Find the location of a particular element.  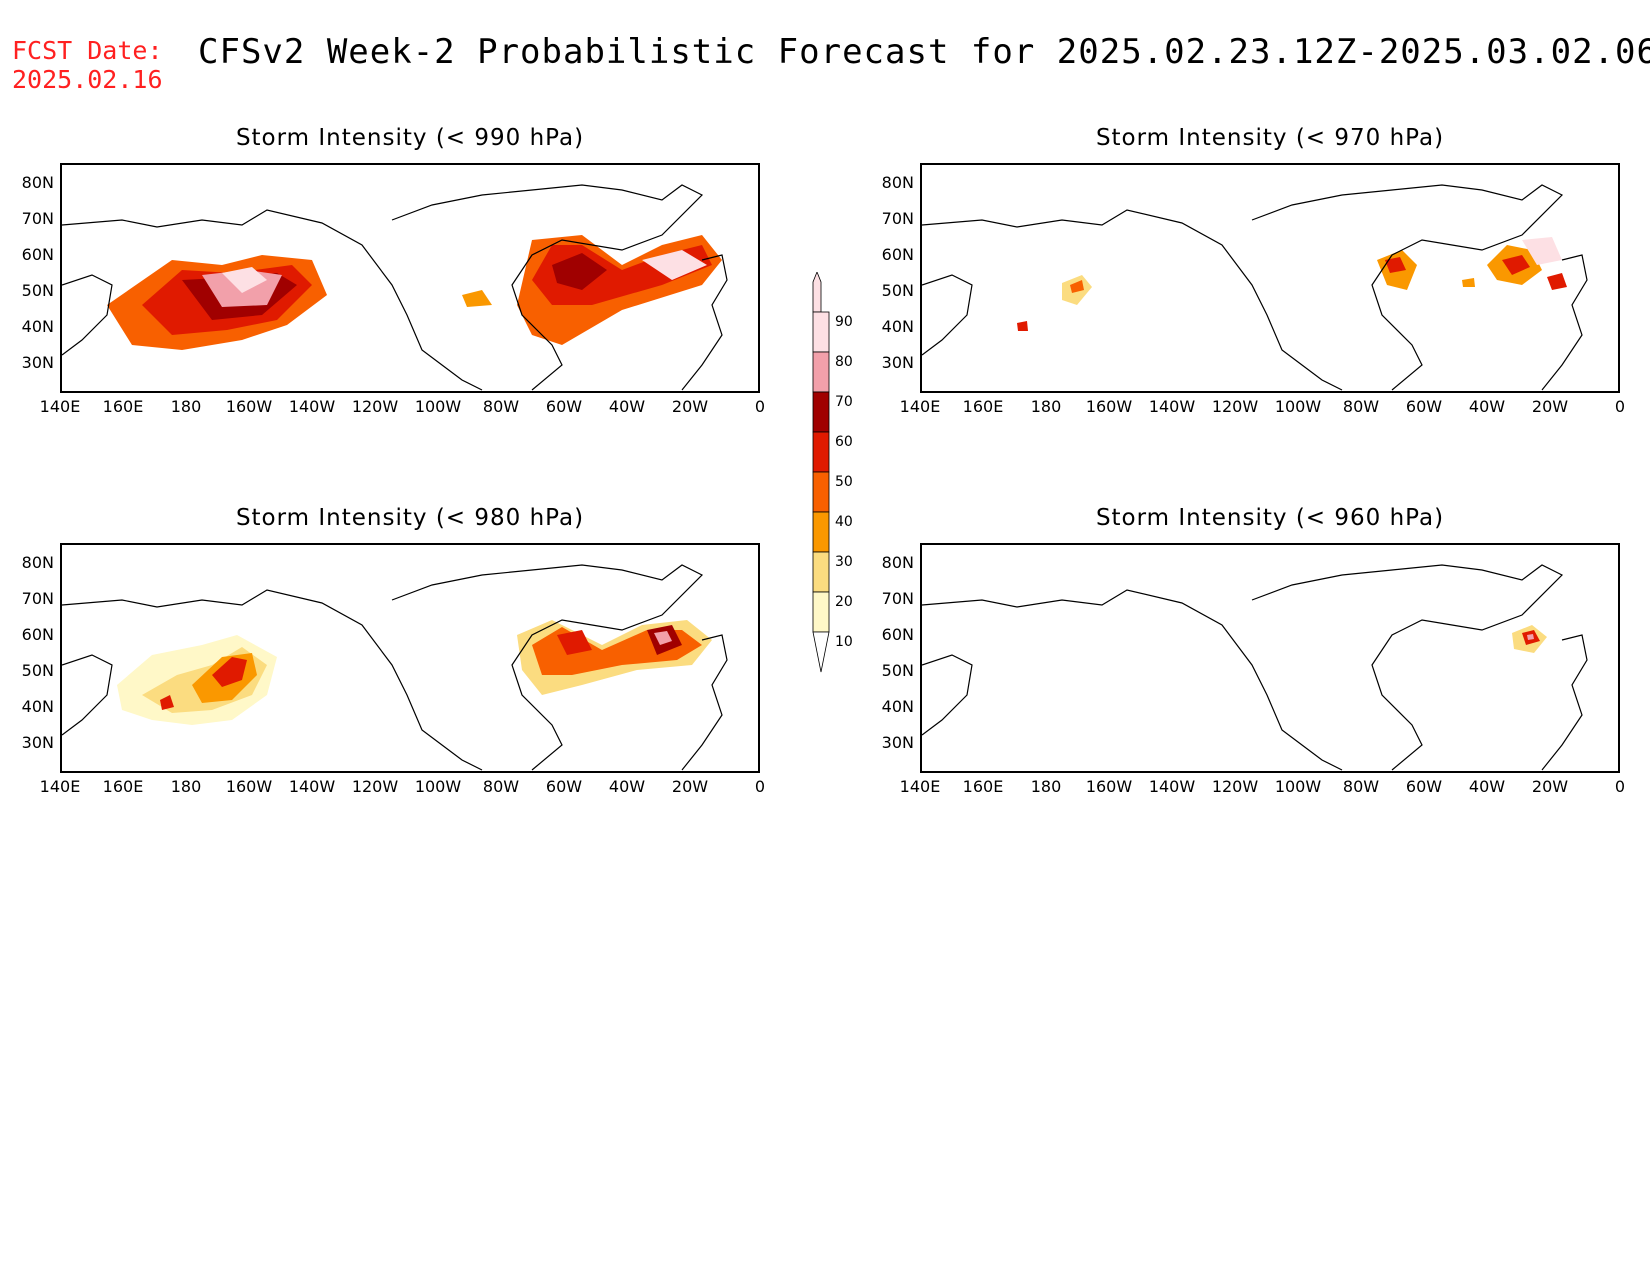

colorbar-swatches is located at coordinates (821, 472).